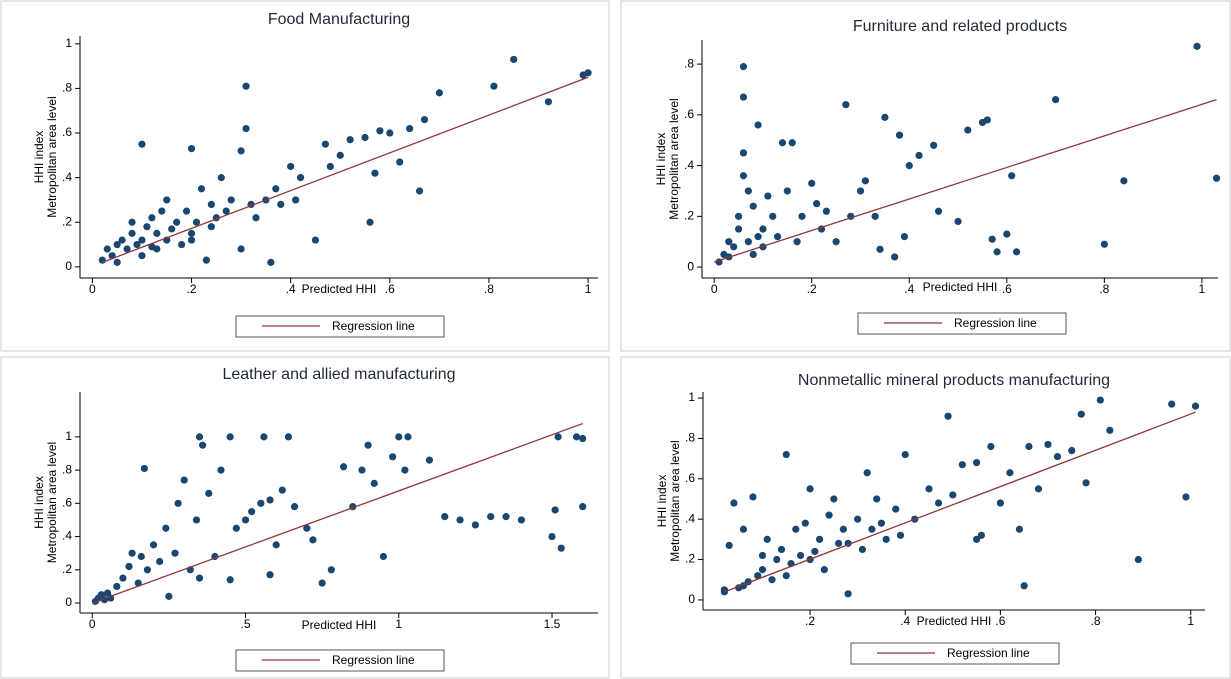 The height and width of the screenshot is (679, 1231). Describe the element at coordinates (714, 289) in the screenshot. I see `x-tick-label: 0` at that location.